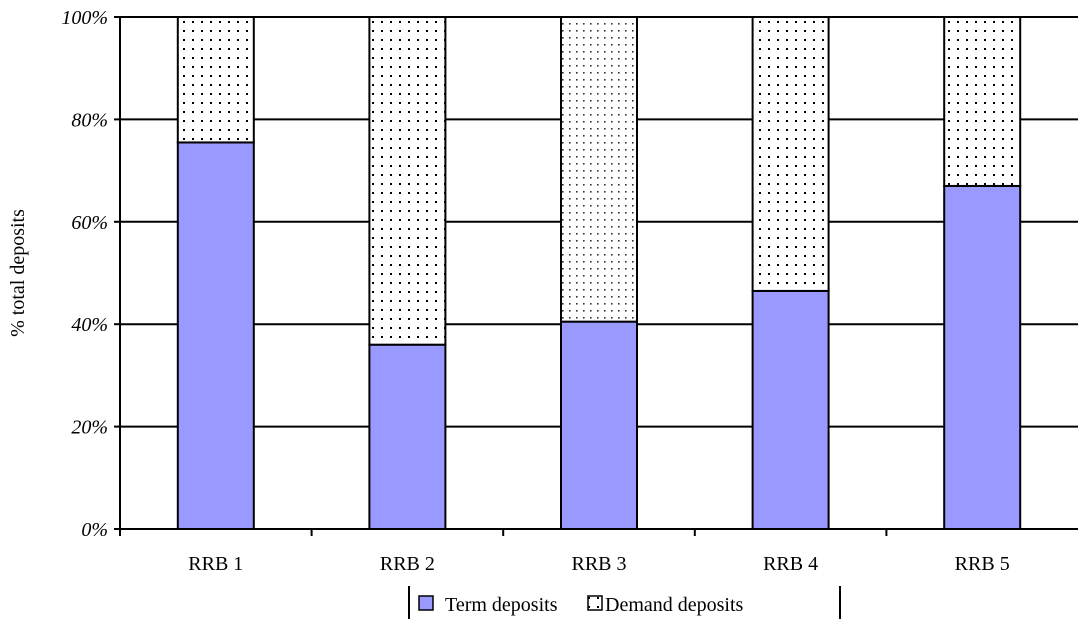  Describe the element at coordinates (426, 603) in the screenshot. I see `legend-swatch-term` at that location.